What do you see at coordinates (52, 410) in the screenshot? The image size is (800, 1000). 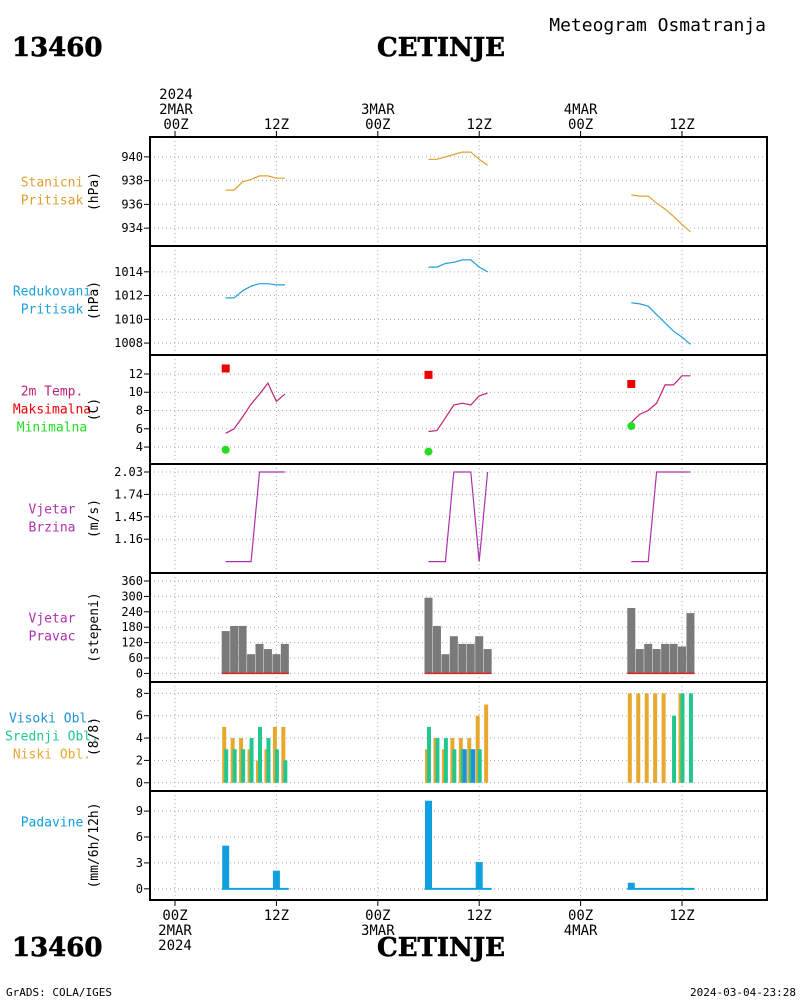 I see `panel-label: Maksimalna` at bounding box center [52, 410].